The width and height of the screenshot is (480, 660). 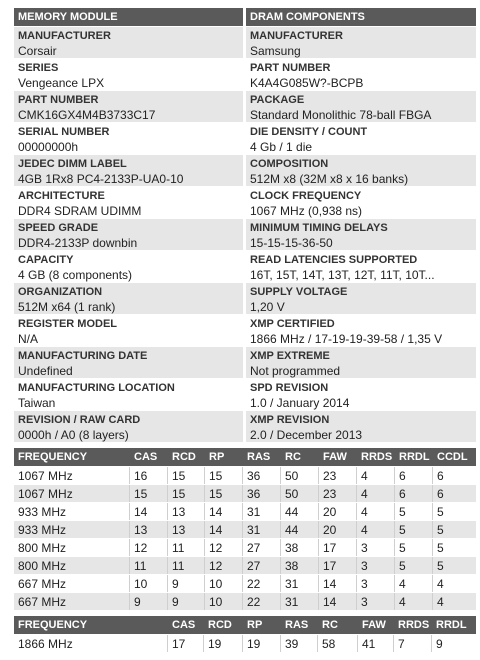 What do you see at coordinates (42, 566) in the screenshot?
I see `table-cell: 800 MHz` at bounding box center [42, 566].